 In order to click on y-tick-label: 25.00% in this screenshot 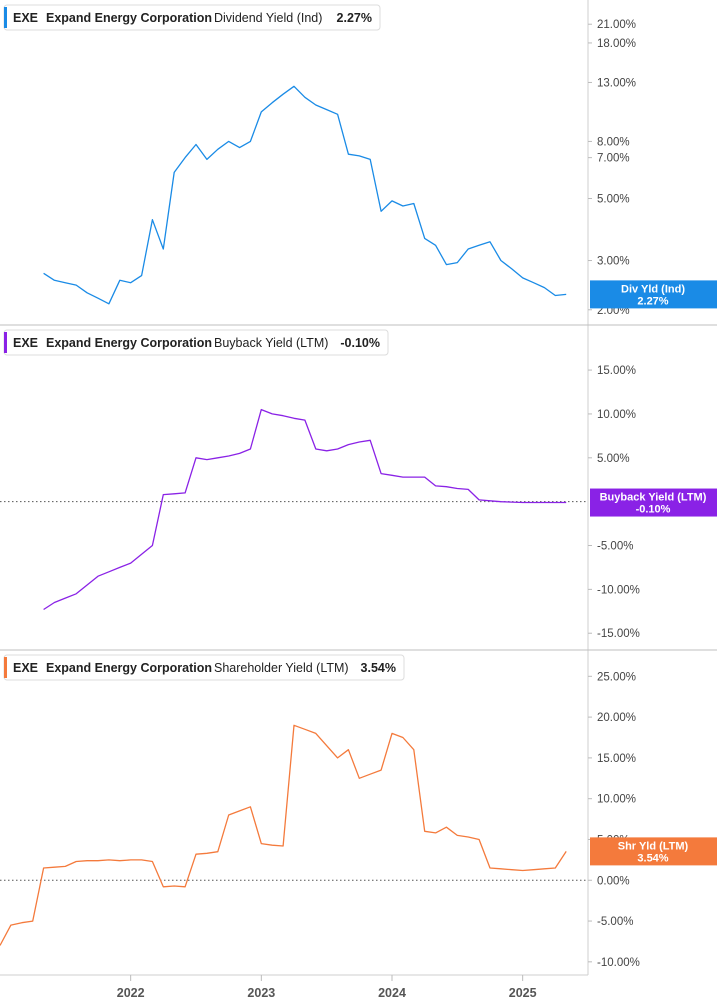, I will do `click(616, 677)`.